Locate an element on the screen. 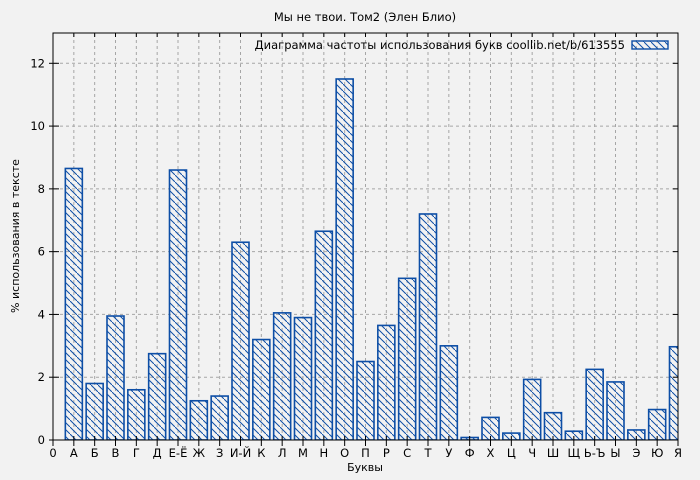  x-tick-label-В: В is located at coordinates (116, 453).